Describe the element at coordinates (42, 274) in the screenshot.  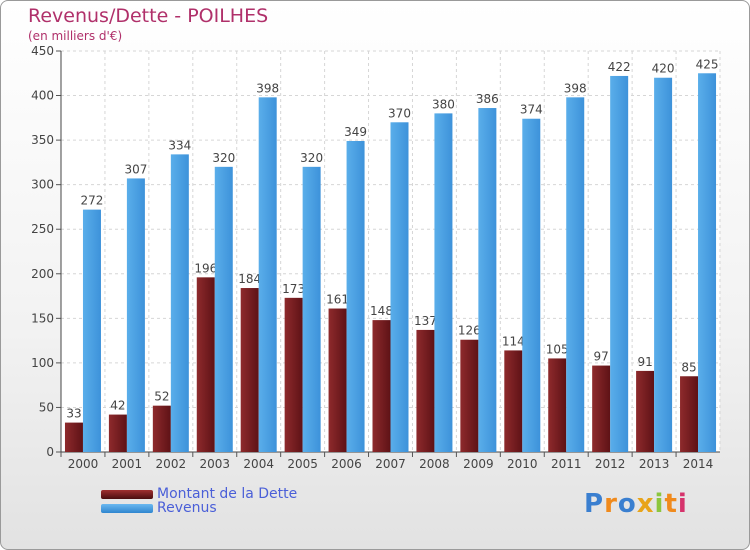
I see `y-tick-label: 200` at that location.